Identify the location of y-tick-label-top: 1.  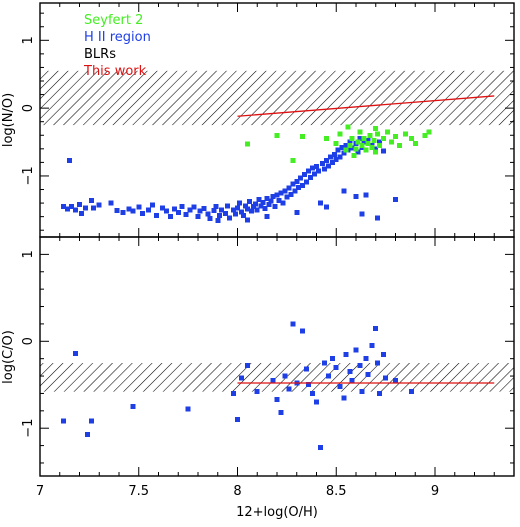
(28, 40).